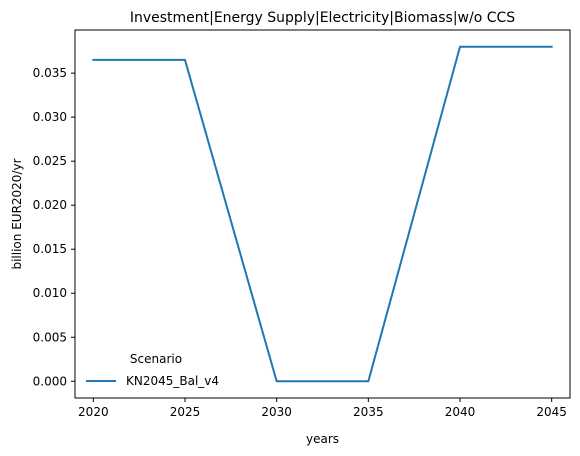 This screenshot has width=580, height=456. Describe the element at coordinates (172, 381) in the screenshot. I see `legend-entry-label: KN2045_Bal_v4` at that location.